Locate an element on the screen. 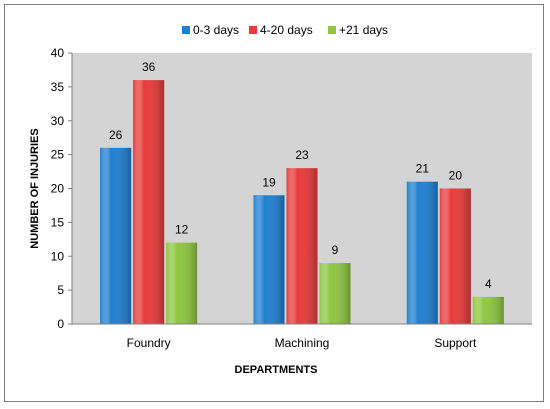 The width and height of the screenshot is (550, 409). data-label: 19 is located at coordinates (269, 182).